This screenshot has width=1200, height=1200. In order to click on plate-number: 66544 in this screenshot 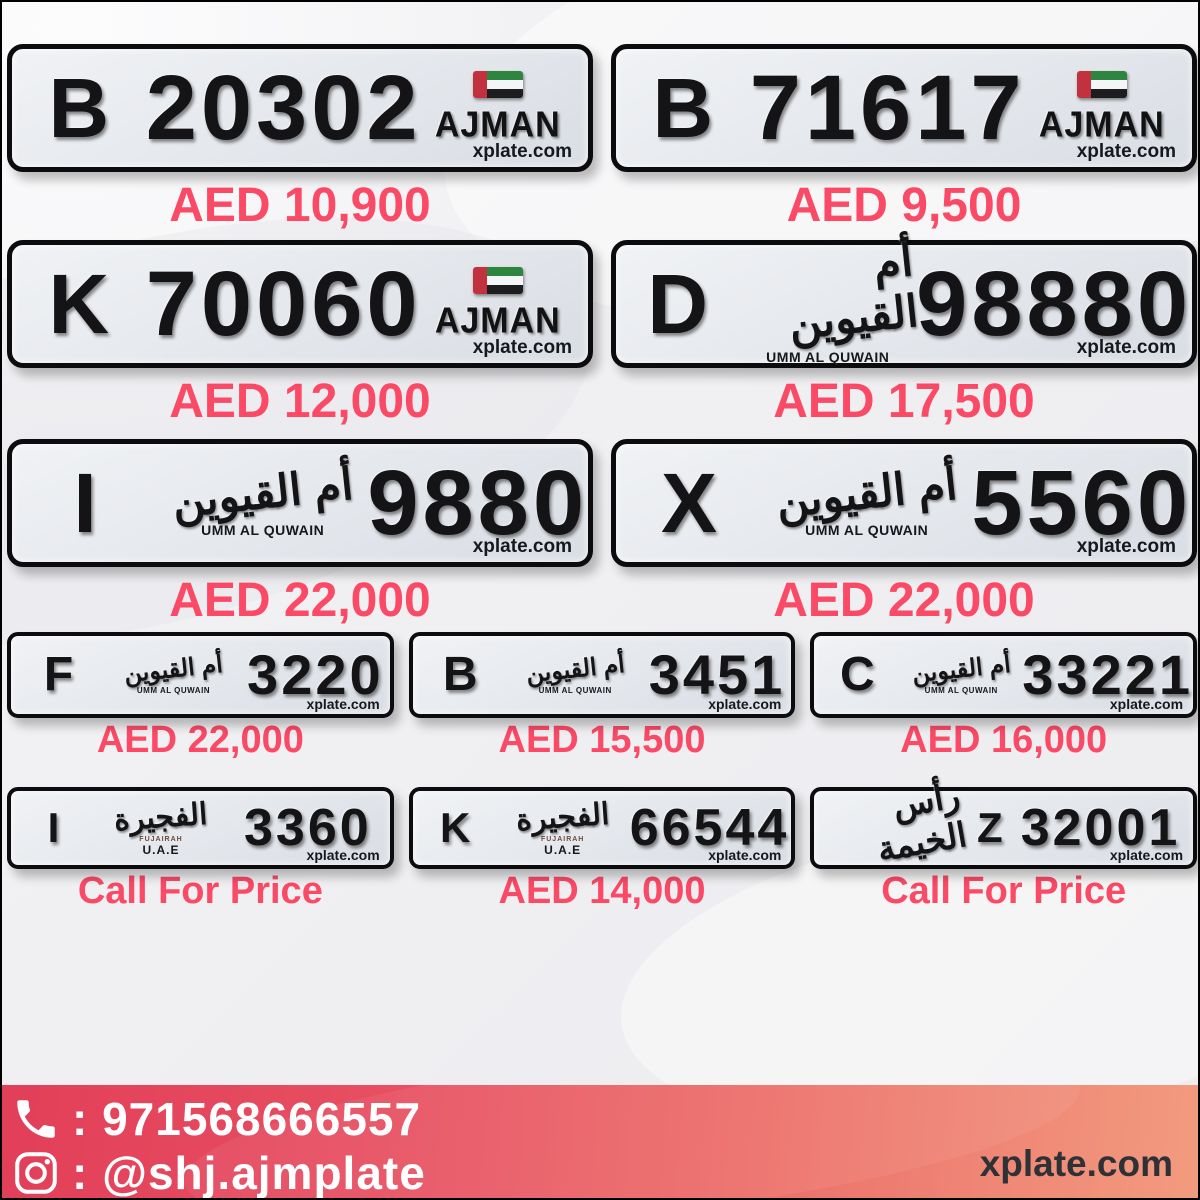, I will do `click(709, 828)`.